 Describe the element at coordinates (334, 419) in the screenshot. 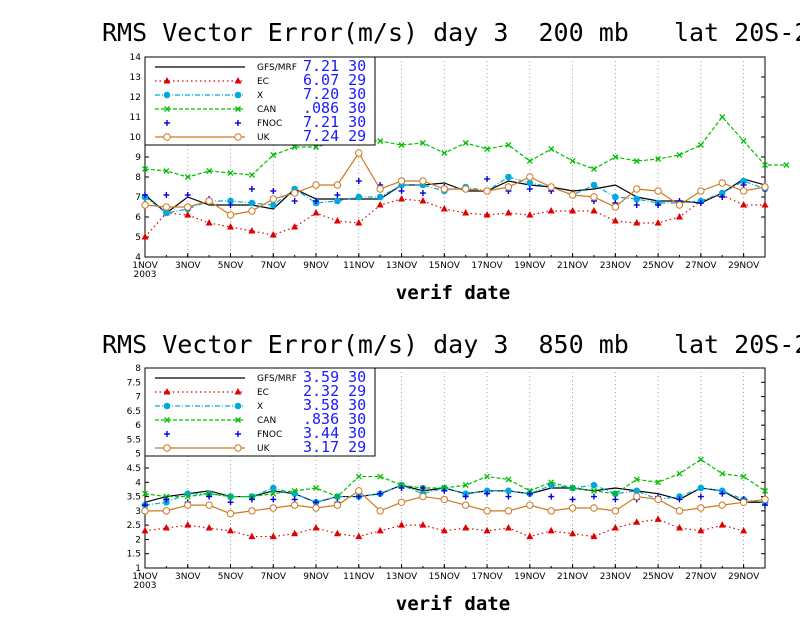

I see `legend-stat: .836 30` at that location.